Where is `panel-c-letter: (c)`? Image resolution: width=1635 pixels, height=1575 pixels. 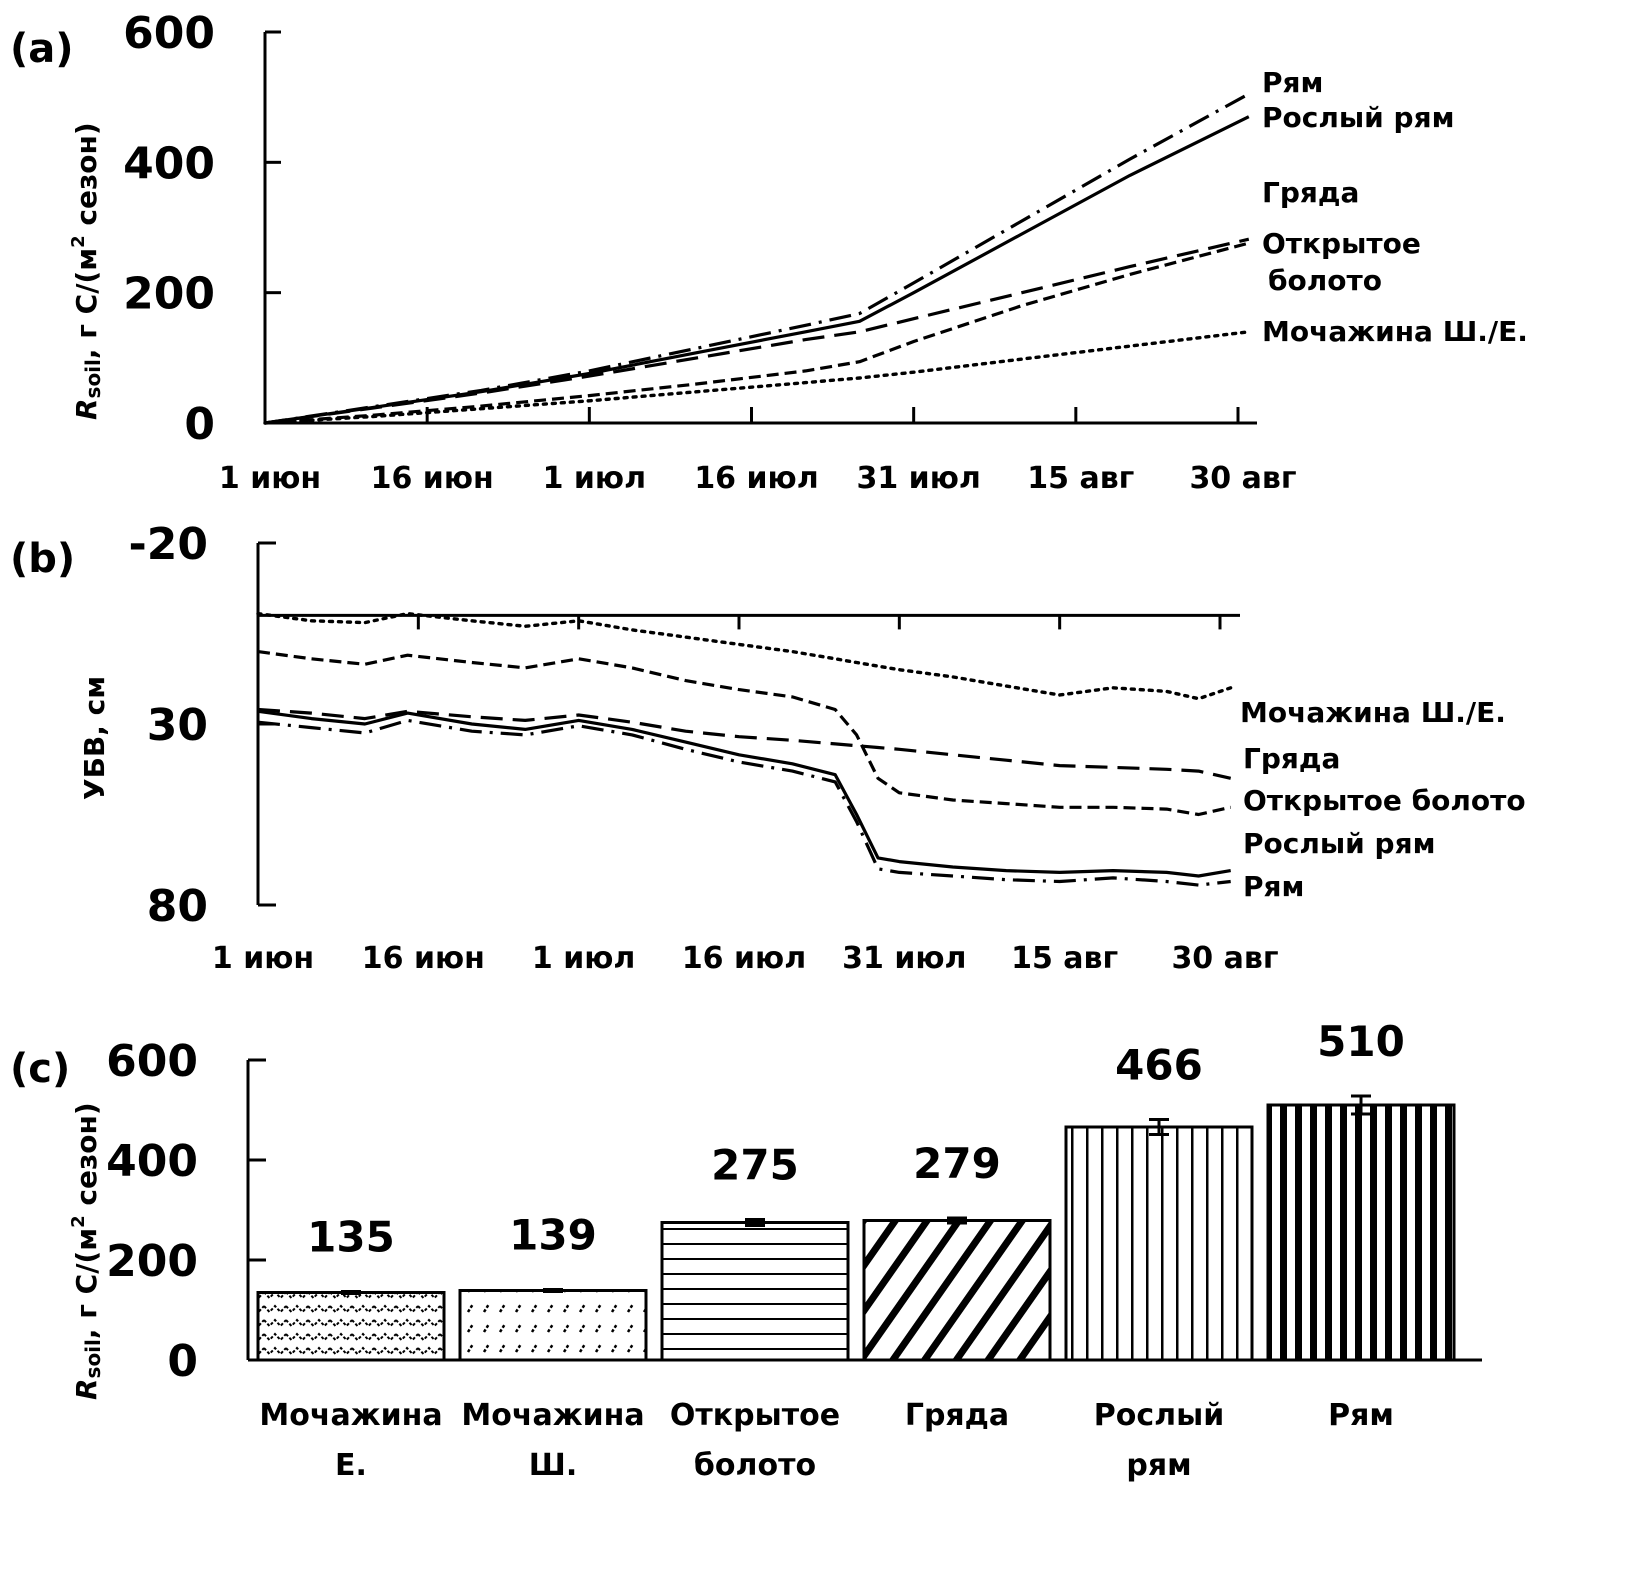 panel-c-letter: (c) is located at coordinates (40, 1069).